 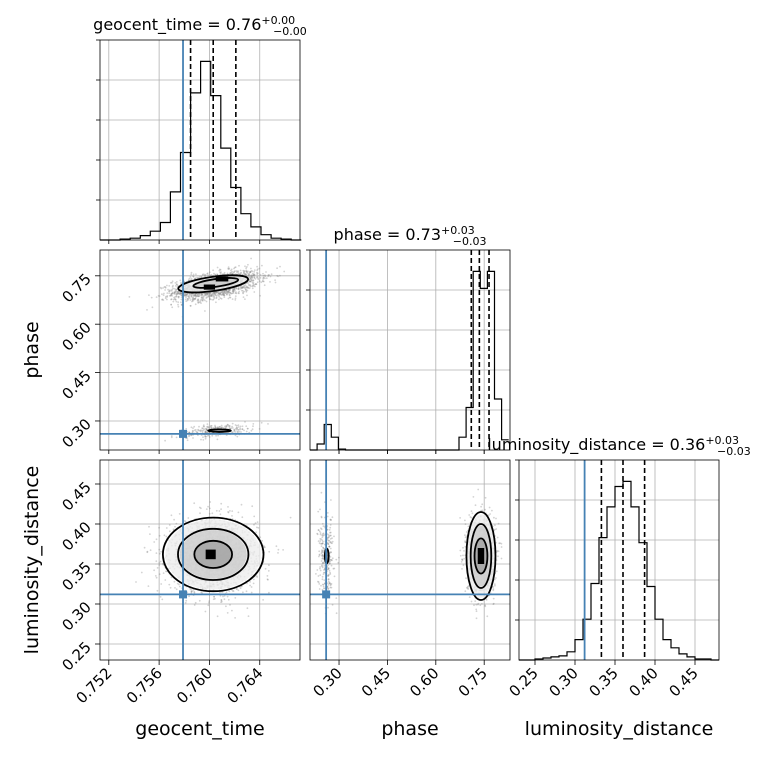 I want to click on x-tick-label: 0.764, so click(x=244, y=685).